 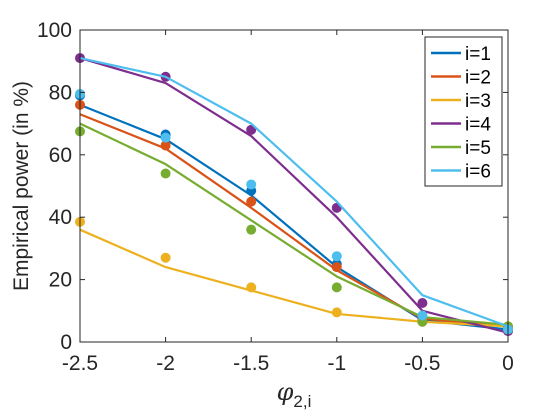 I want to click on legend-label: i=3, so click(x=478, y=101).